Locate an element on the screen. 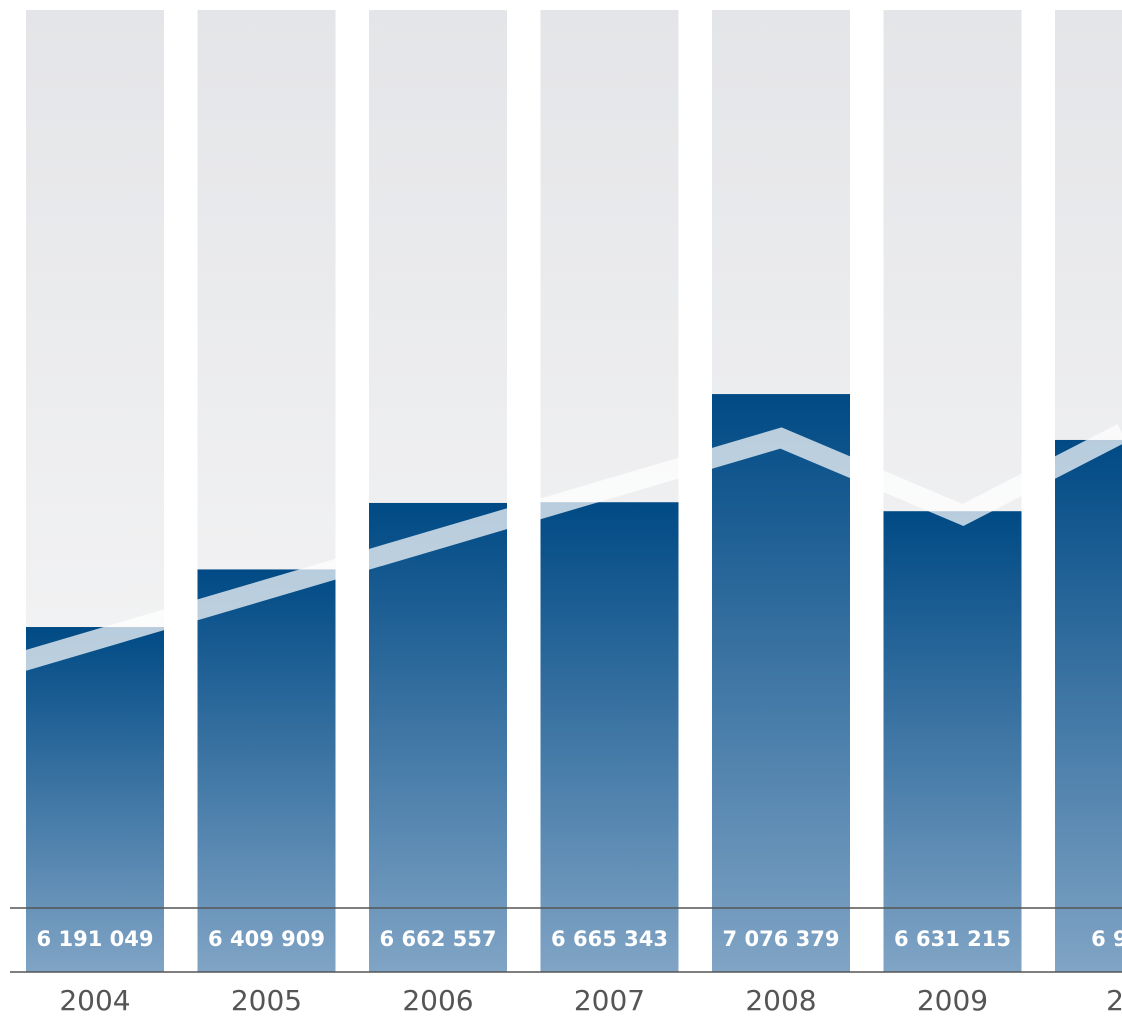 The image size is (1122, 1027). value-label: 6 191 049 is located at coordinates (95, 939).